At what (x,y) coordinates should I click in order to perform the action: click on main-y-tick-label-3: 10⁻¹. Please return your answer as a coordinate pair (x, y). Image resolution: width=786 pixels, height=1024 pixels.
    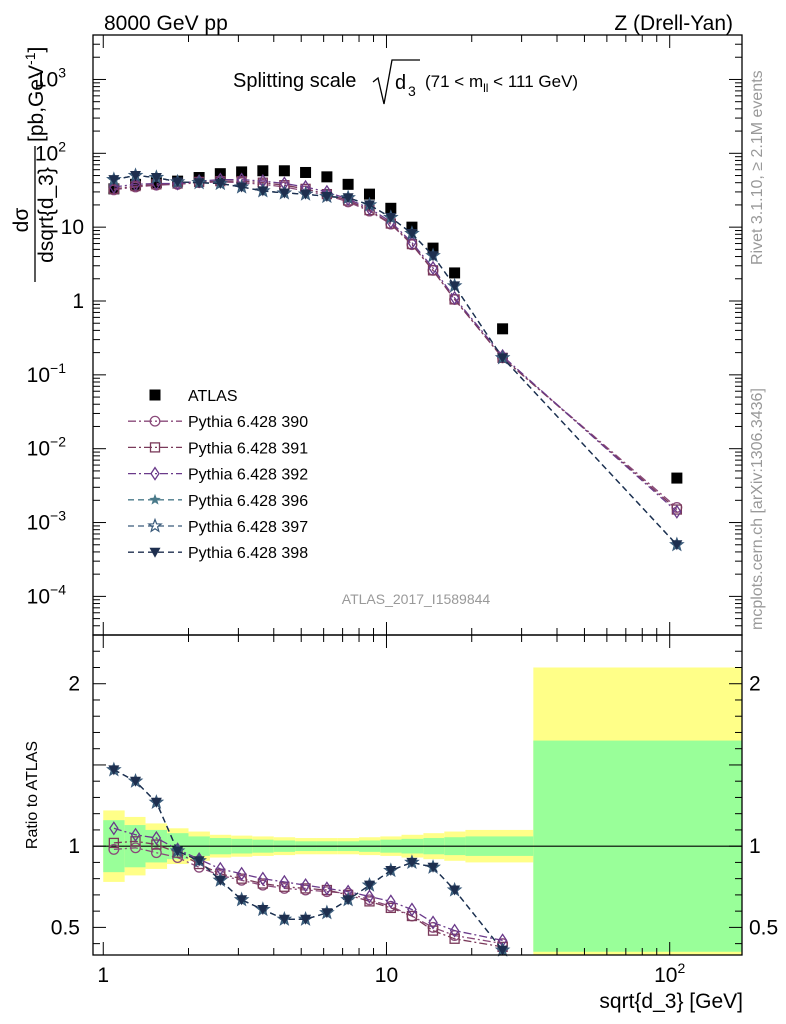
    Looking at the image, I should click on (47, 373).